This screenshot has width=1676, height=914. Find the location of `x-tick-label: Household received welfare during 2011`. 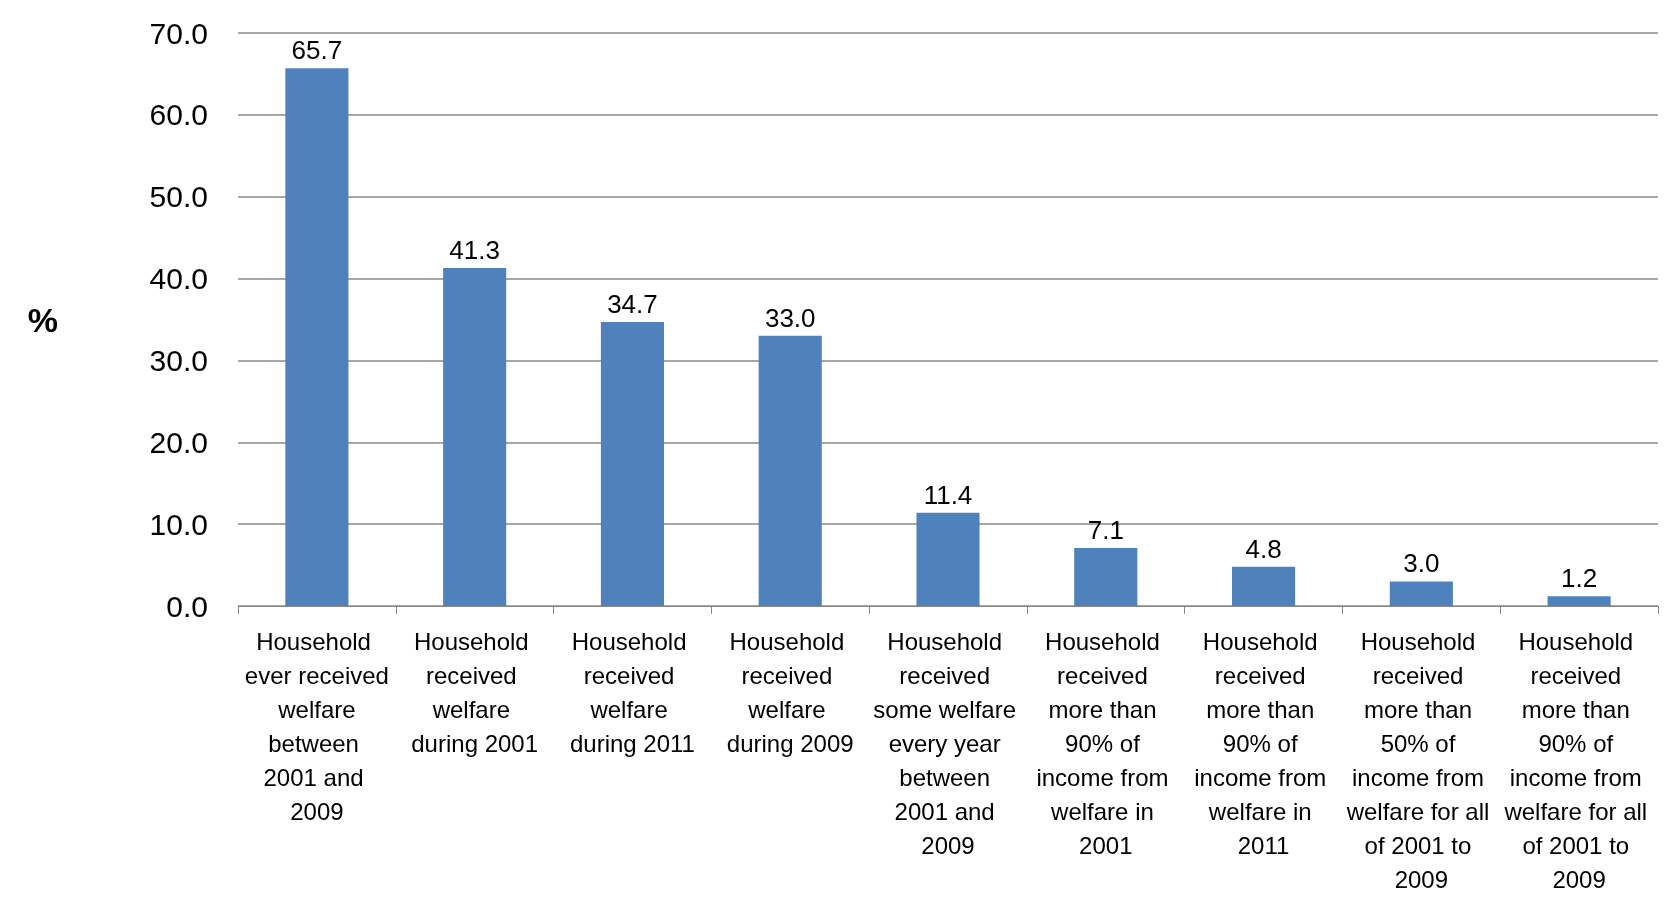

x-tick-label: Household received welfare during 2011 is located at coordinates (632, 692).